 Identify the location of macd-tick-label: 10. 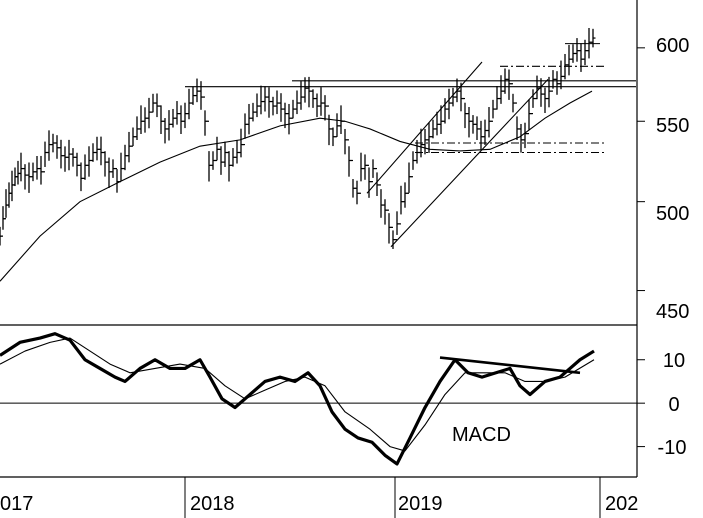
(674, 361).